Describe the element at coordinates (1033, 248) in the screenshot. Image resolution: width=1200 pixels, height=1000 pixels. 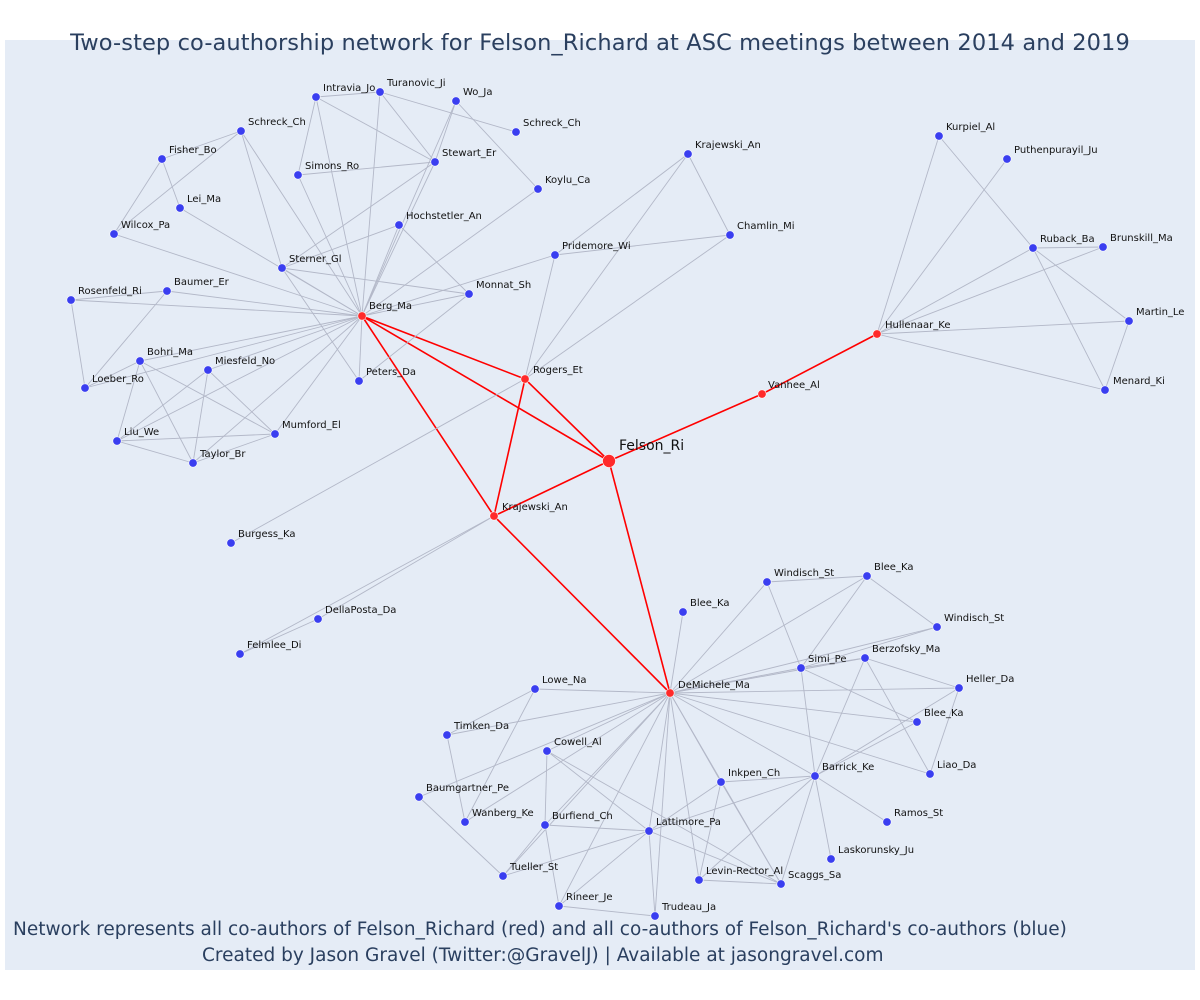
I see `node-ruback` at that location.